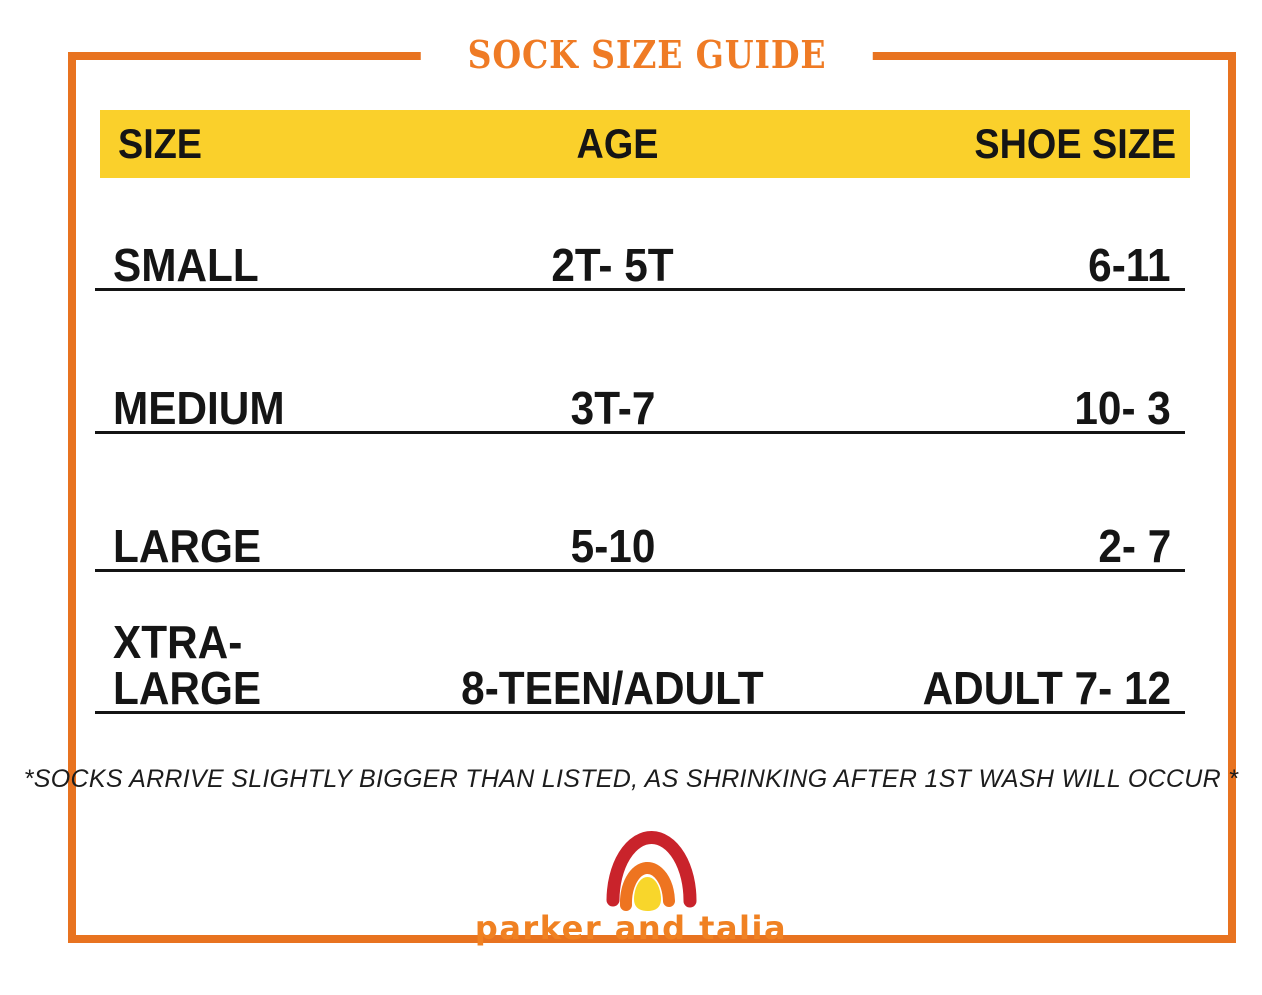  Describe the element at coordinates (1122, 408) in the screenshot. I see `cell-shoe-size: 10- 3` at that location.